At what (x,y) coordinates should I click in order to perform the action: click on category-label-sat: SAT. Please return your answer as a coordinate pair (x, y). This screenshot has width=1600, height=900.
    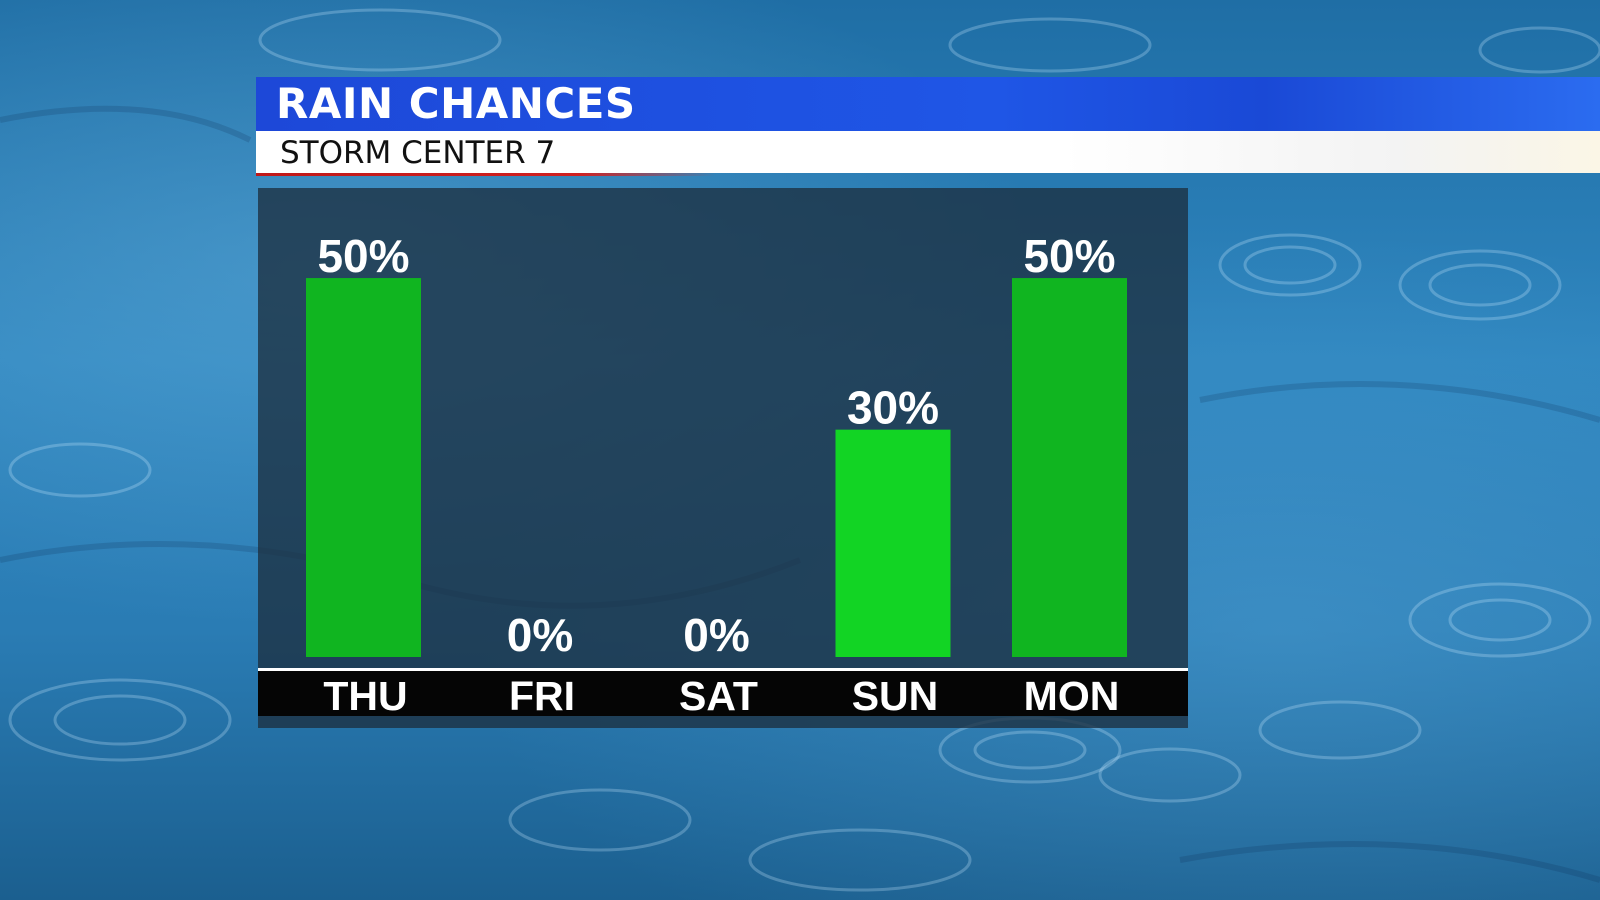
    Looking at the image, I should click on (718, 696).